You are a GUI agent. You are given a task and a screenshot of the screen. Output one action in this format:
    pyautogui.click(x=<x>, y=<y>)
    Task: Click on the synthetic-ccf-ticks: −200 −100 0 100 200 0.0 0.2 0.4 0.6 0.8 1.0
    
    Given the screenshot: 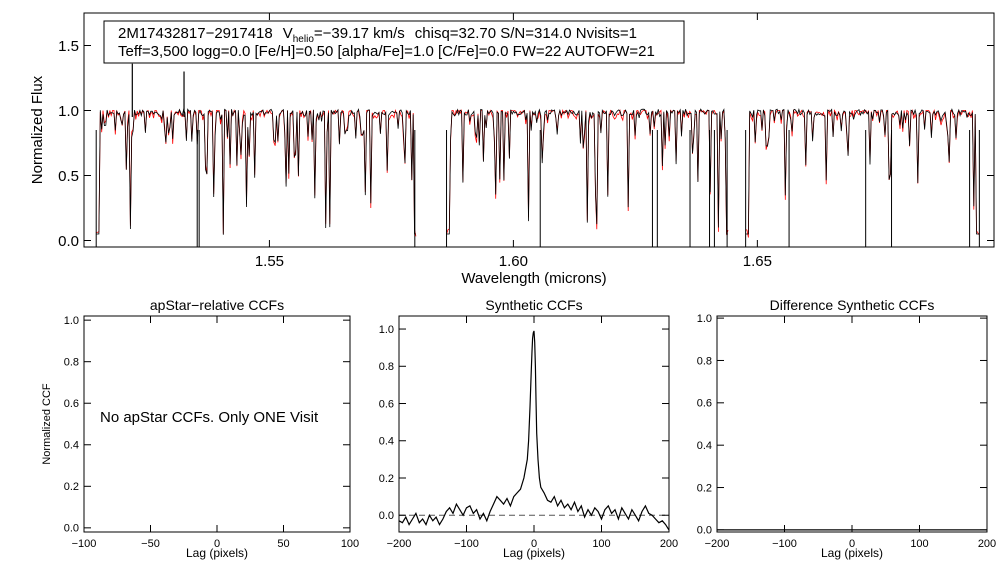 What is the action you would take?
    pyautogui.click(x=528, y=433)
    